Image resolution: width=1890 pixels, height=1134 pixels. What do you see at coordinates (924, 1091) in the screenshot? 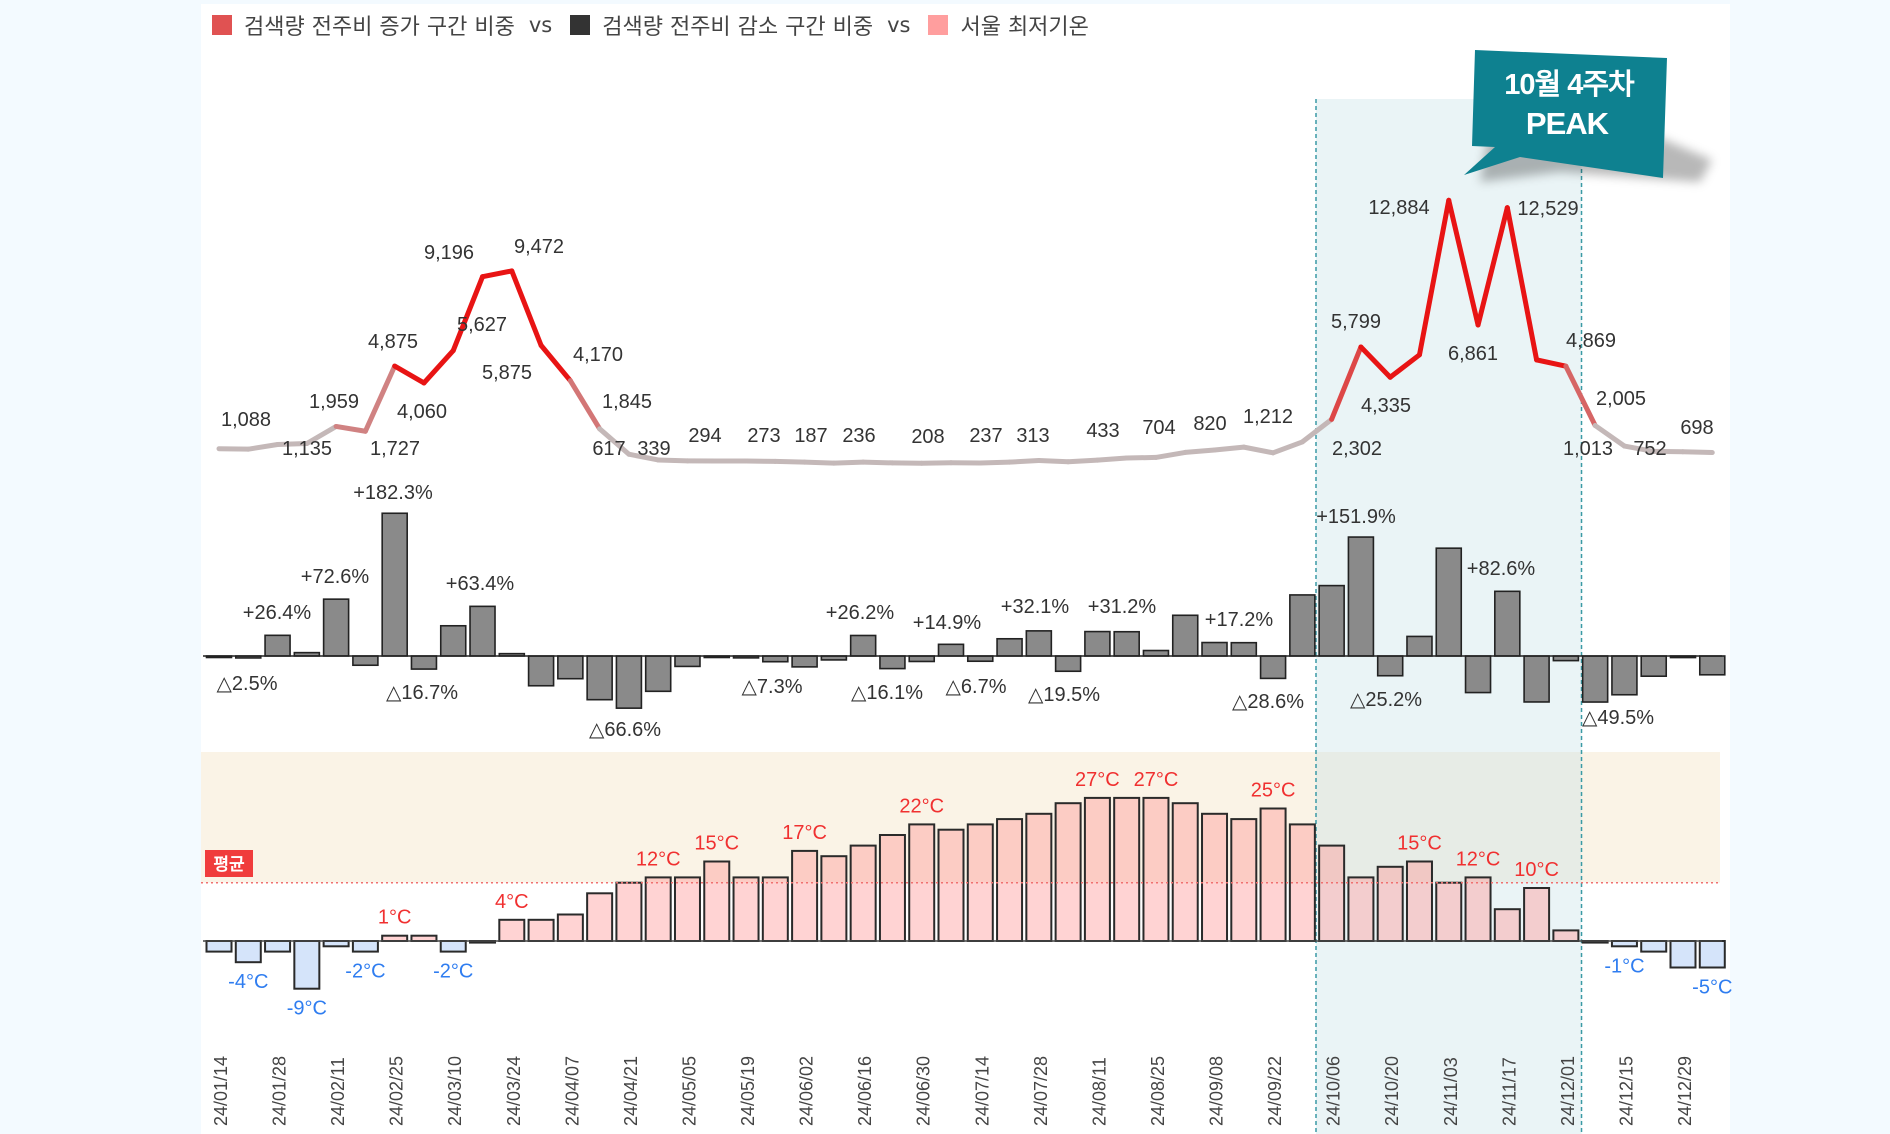
I see `x-tick-label: 24/06/30` at bounding box center [924, 1091].